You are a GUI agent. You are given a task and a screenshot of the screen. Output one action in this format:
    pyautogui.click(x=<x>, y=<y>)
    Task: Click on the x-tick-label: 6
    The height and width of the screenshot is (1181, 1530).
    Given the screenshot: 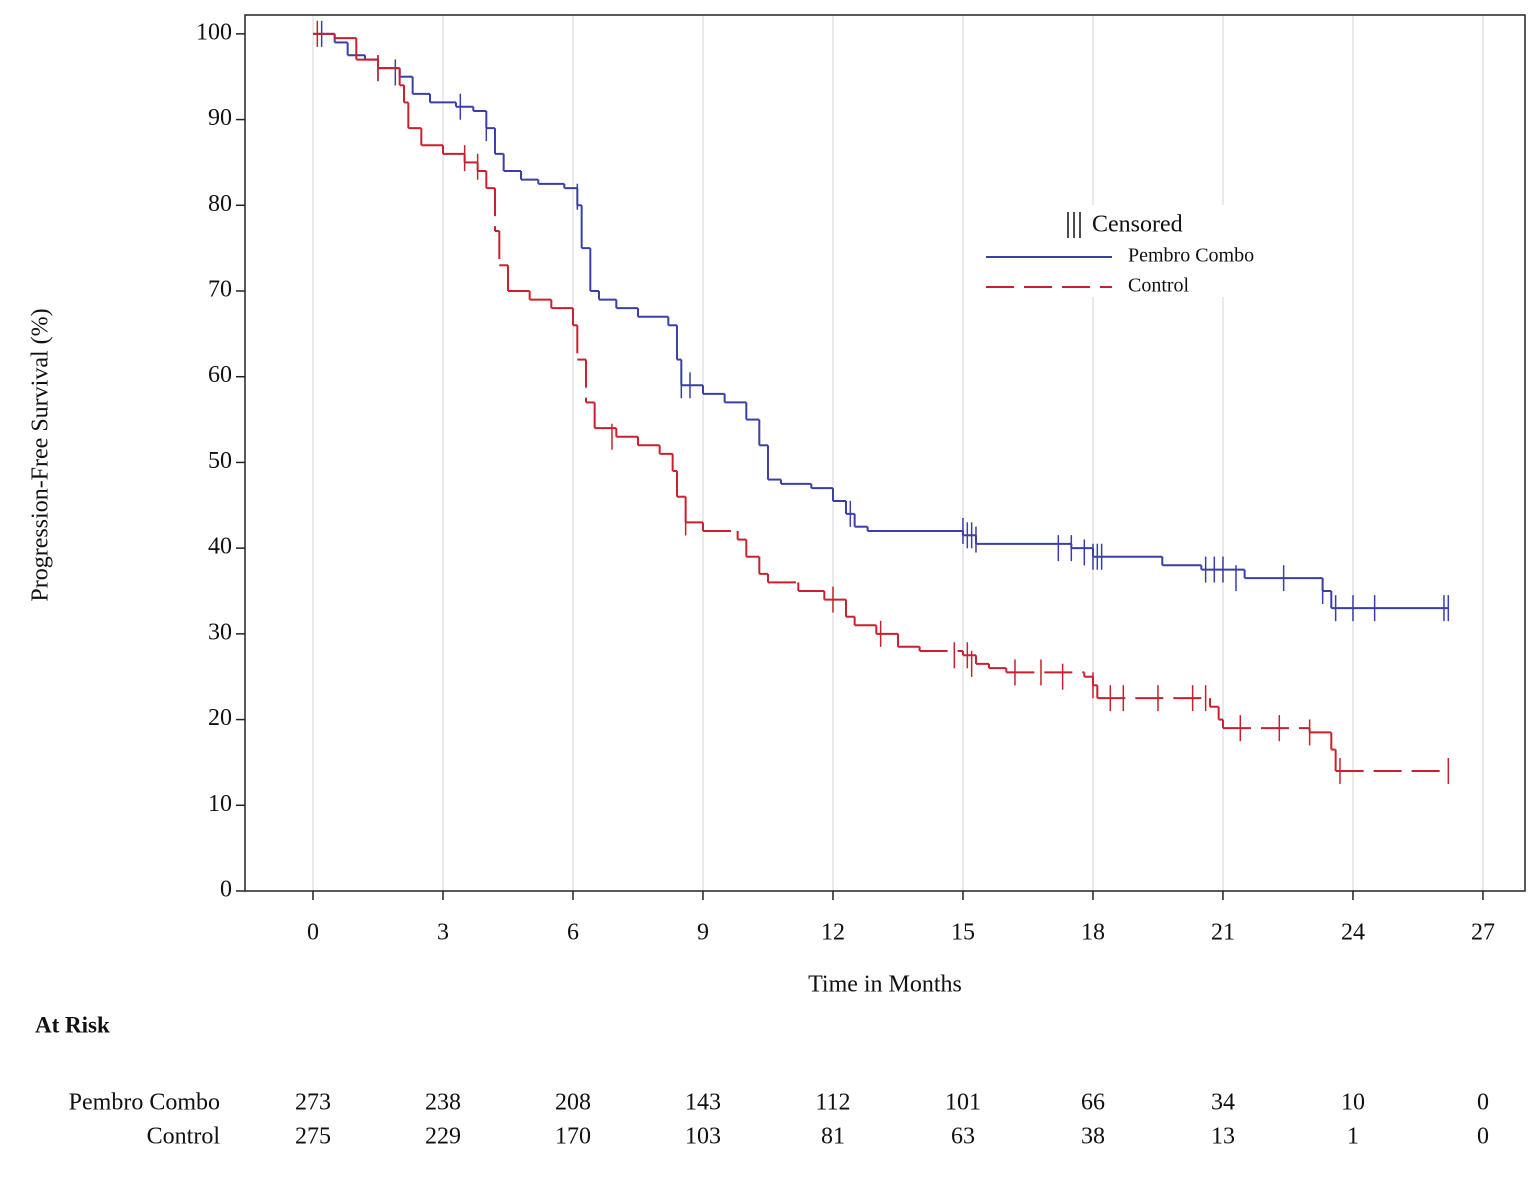 What is the action you would take?
    pyautogui.click(x=573, y=933)
    